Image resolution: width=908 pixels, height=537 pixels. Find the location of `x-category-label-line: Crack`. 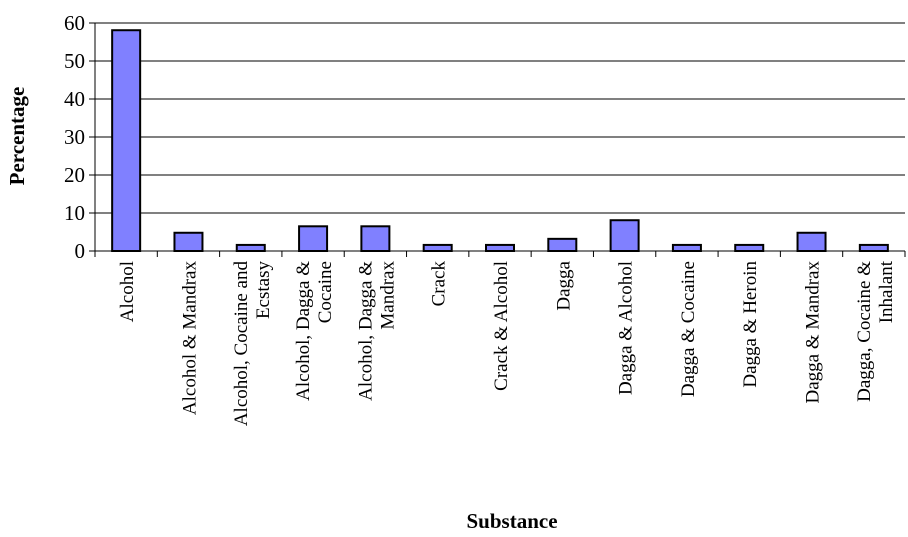

x-category-label-line: Crack is located at coordinates (439, 284).